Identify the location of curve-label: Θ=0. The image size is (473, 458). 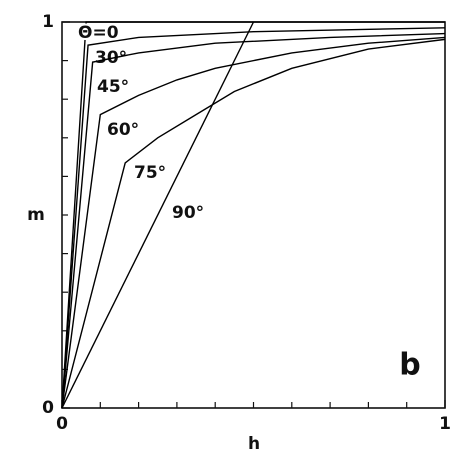
(98, 33).